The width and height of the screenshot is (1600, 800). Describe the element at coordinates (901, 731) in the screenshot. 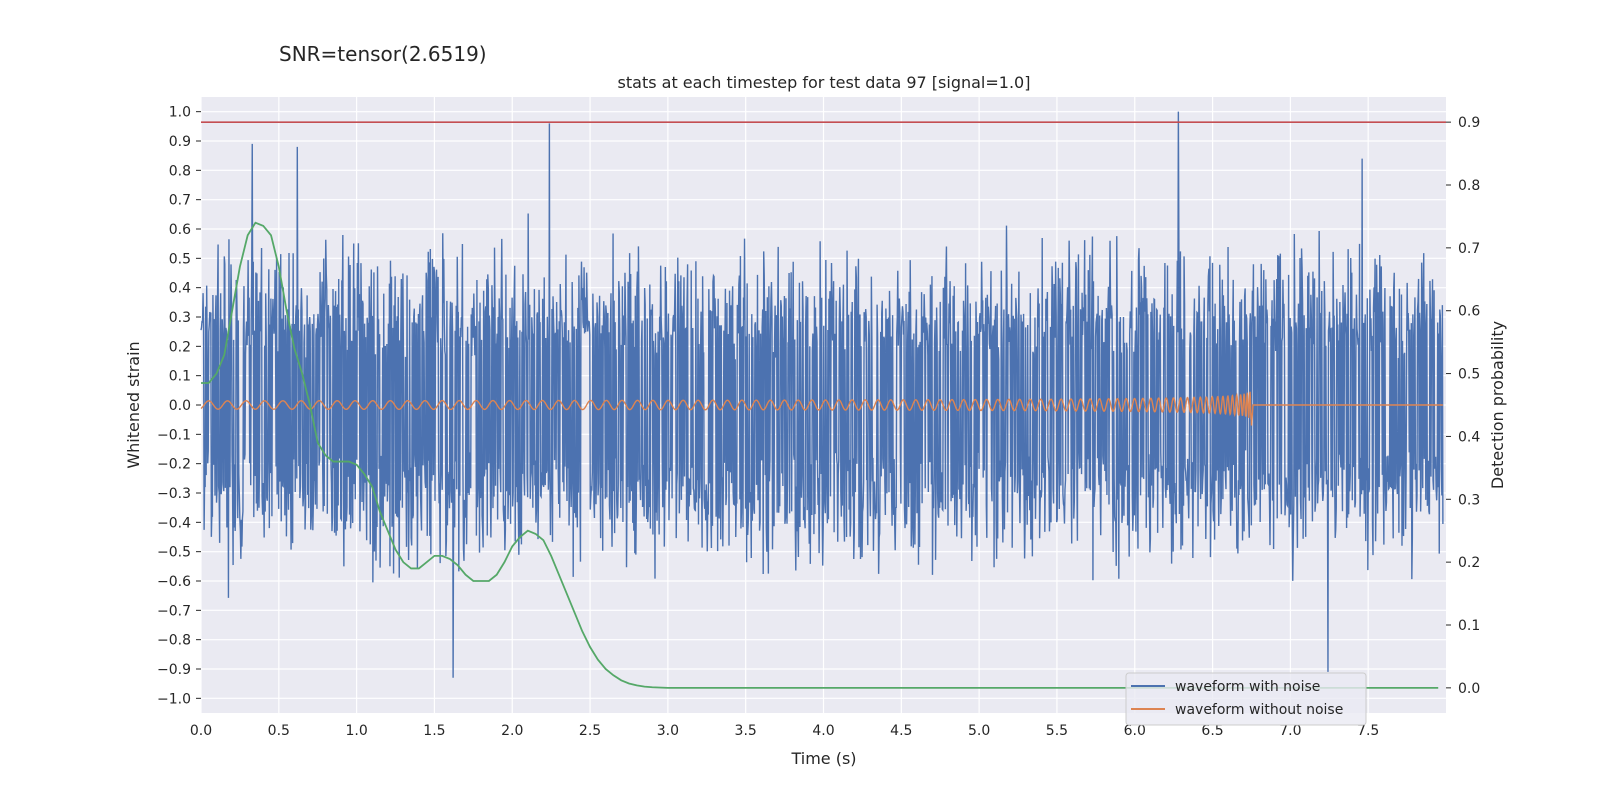

I see `x-tick-9: 4.5` at that location.